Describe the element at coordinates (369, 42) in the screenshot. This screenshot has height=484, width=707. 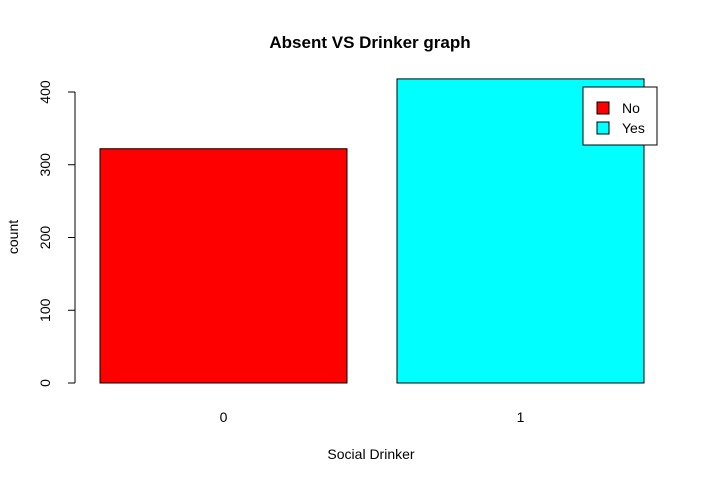
I see `chart-title: Absent VS Drinker graph` at that location.